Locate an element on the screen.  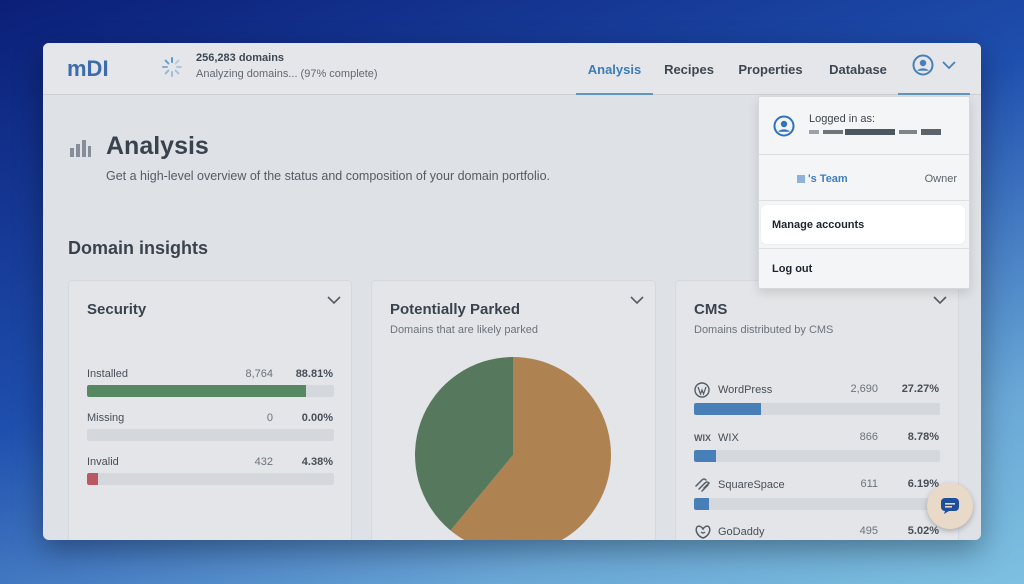
godaddy-icon is located at coordinates (703, 532).